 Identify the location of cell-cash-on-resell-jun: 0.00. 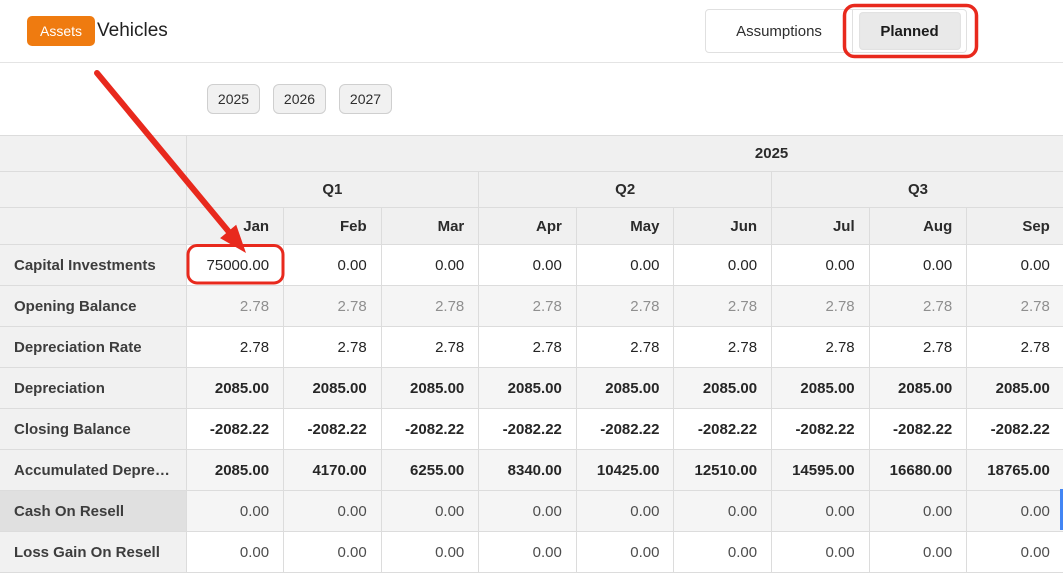
(723, 511).